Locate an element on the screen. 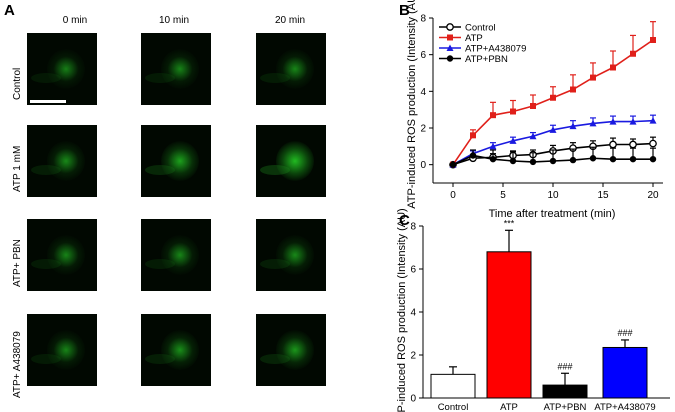  scale-bar is located at coordinates (48, 101).